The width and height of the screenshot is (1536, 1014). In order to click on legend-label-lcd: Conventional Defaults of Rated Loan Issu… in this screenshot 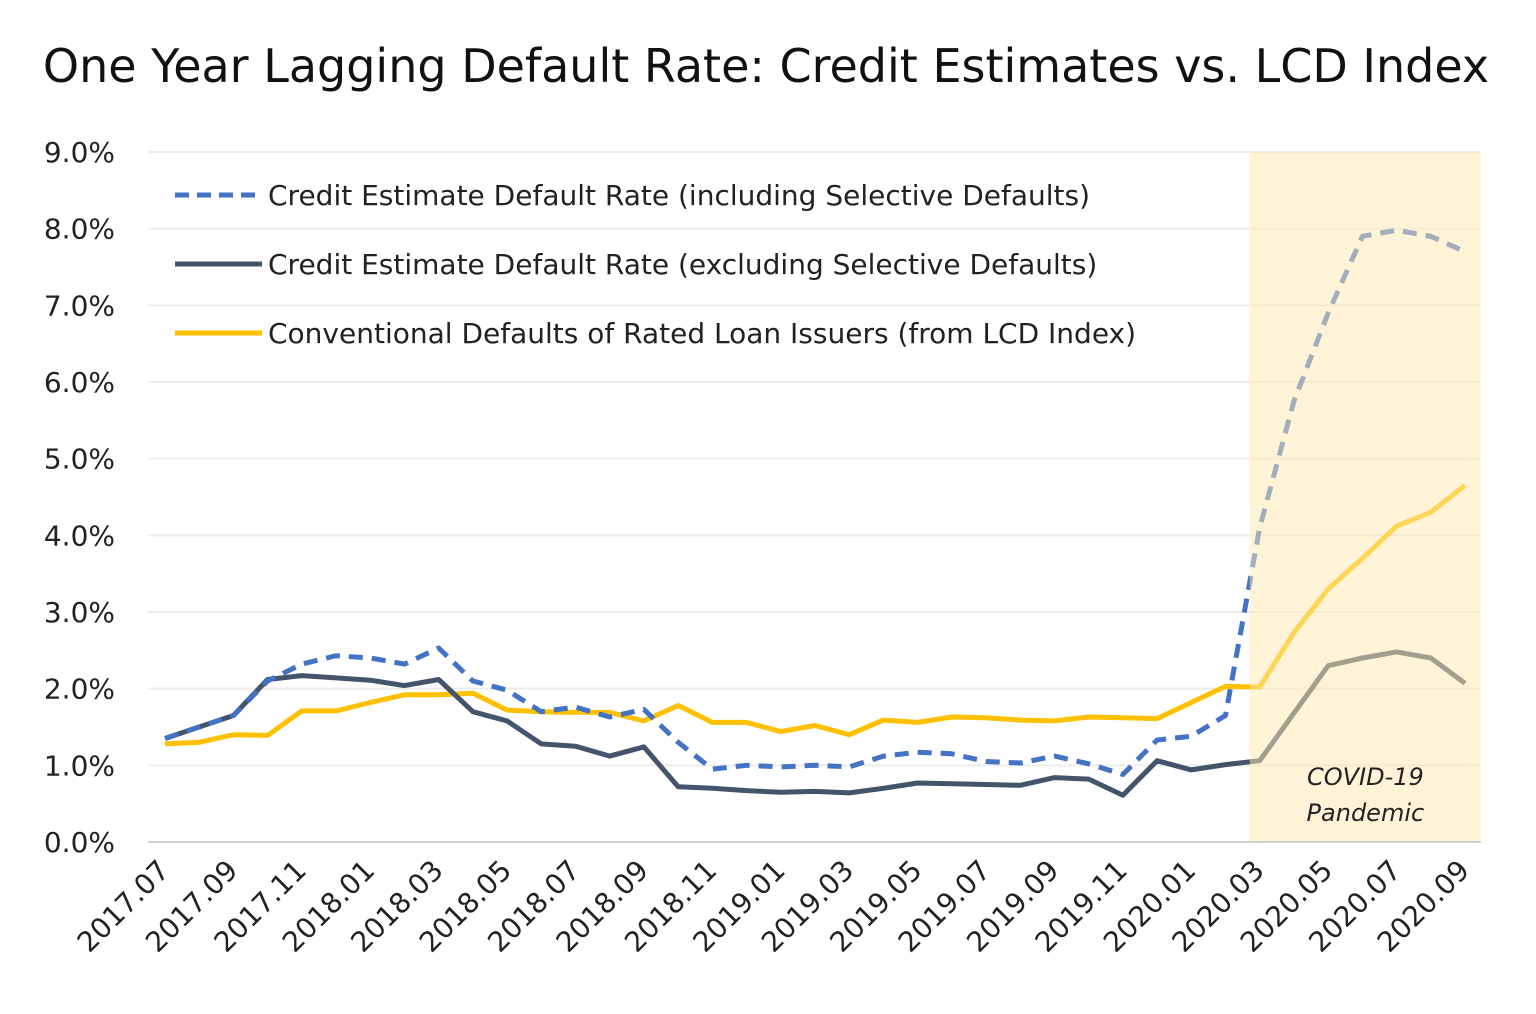, I will do `click(702, 333)`.